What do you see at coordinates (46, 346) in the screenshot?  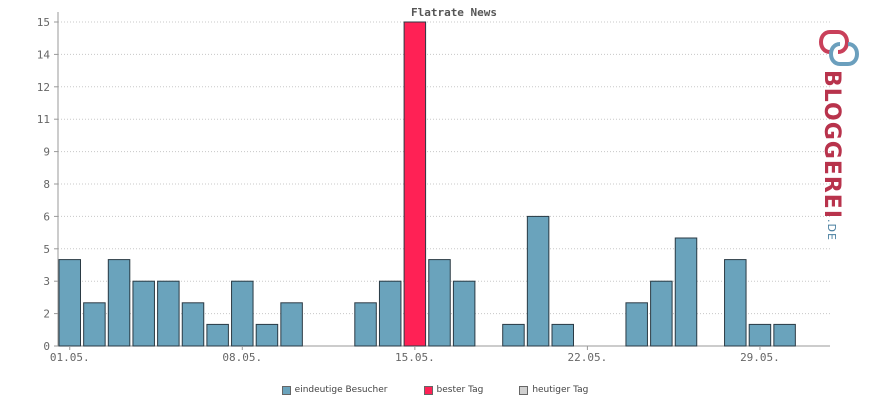 I see `y-tick-label: 0` at bounding box center [46, 346].